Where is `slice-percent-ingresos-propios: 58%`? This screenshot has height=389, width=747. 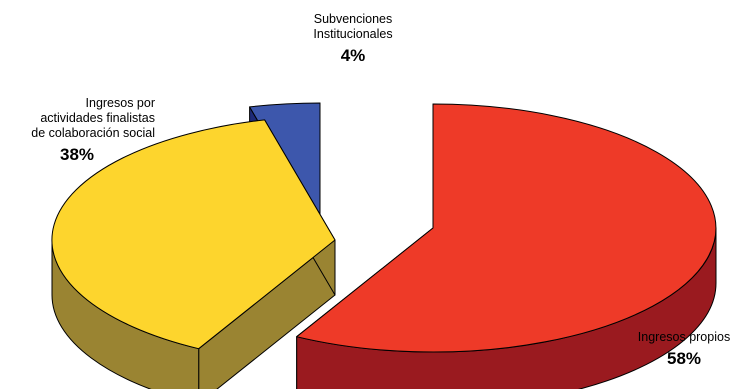 slice-percent-ingresos-propios: 58% is located at coordinates (684, 358).